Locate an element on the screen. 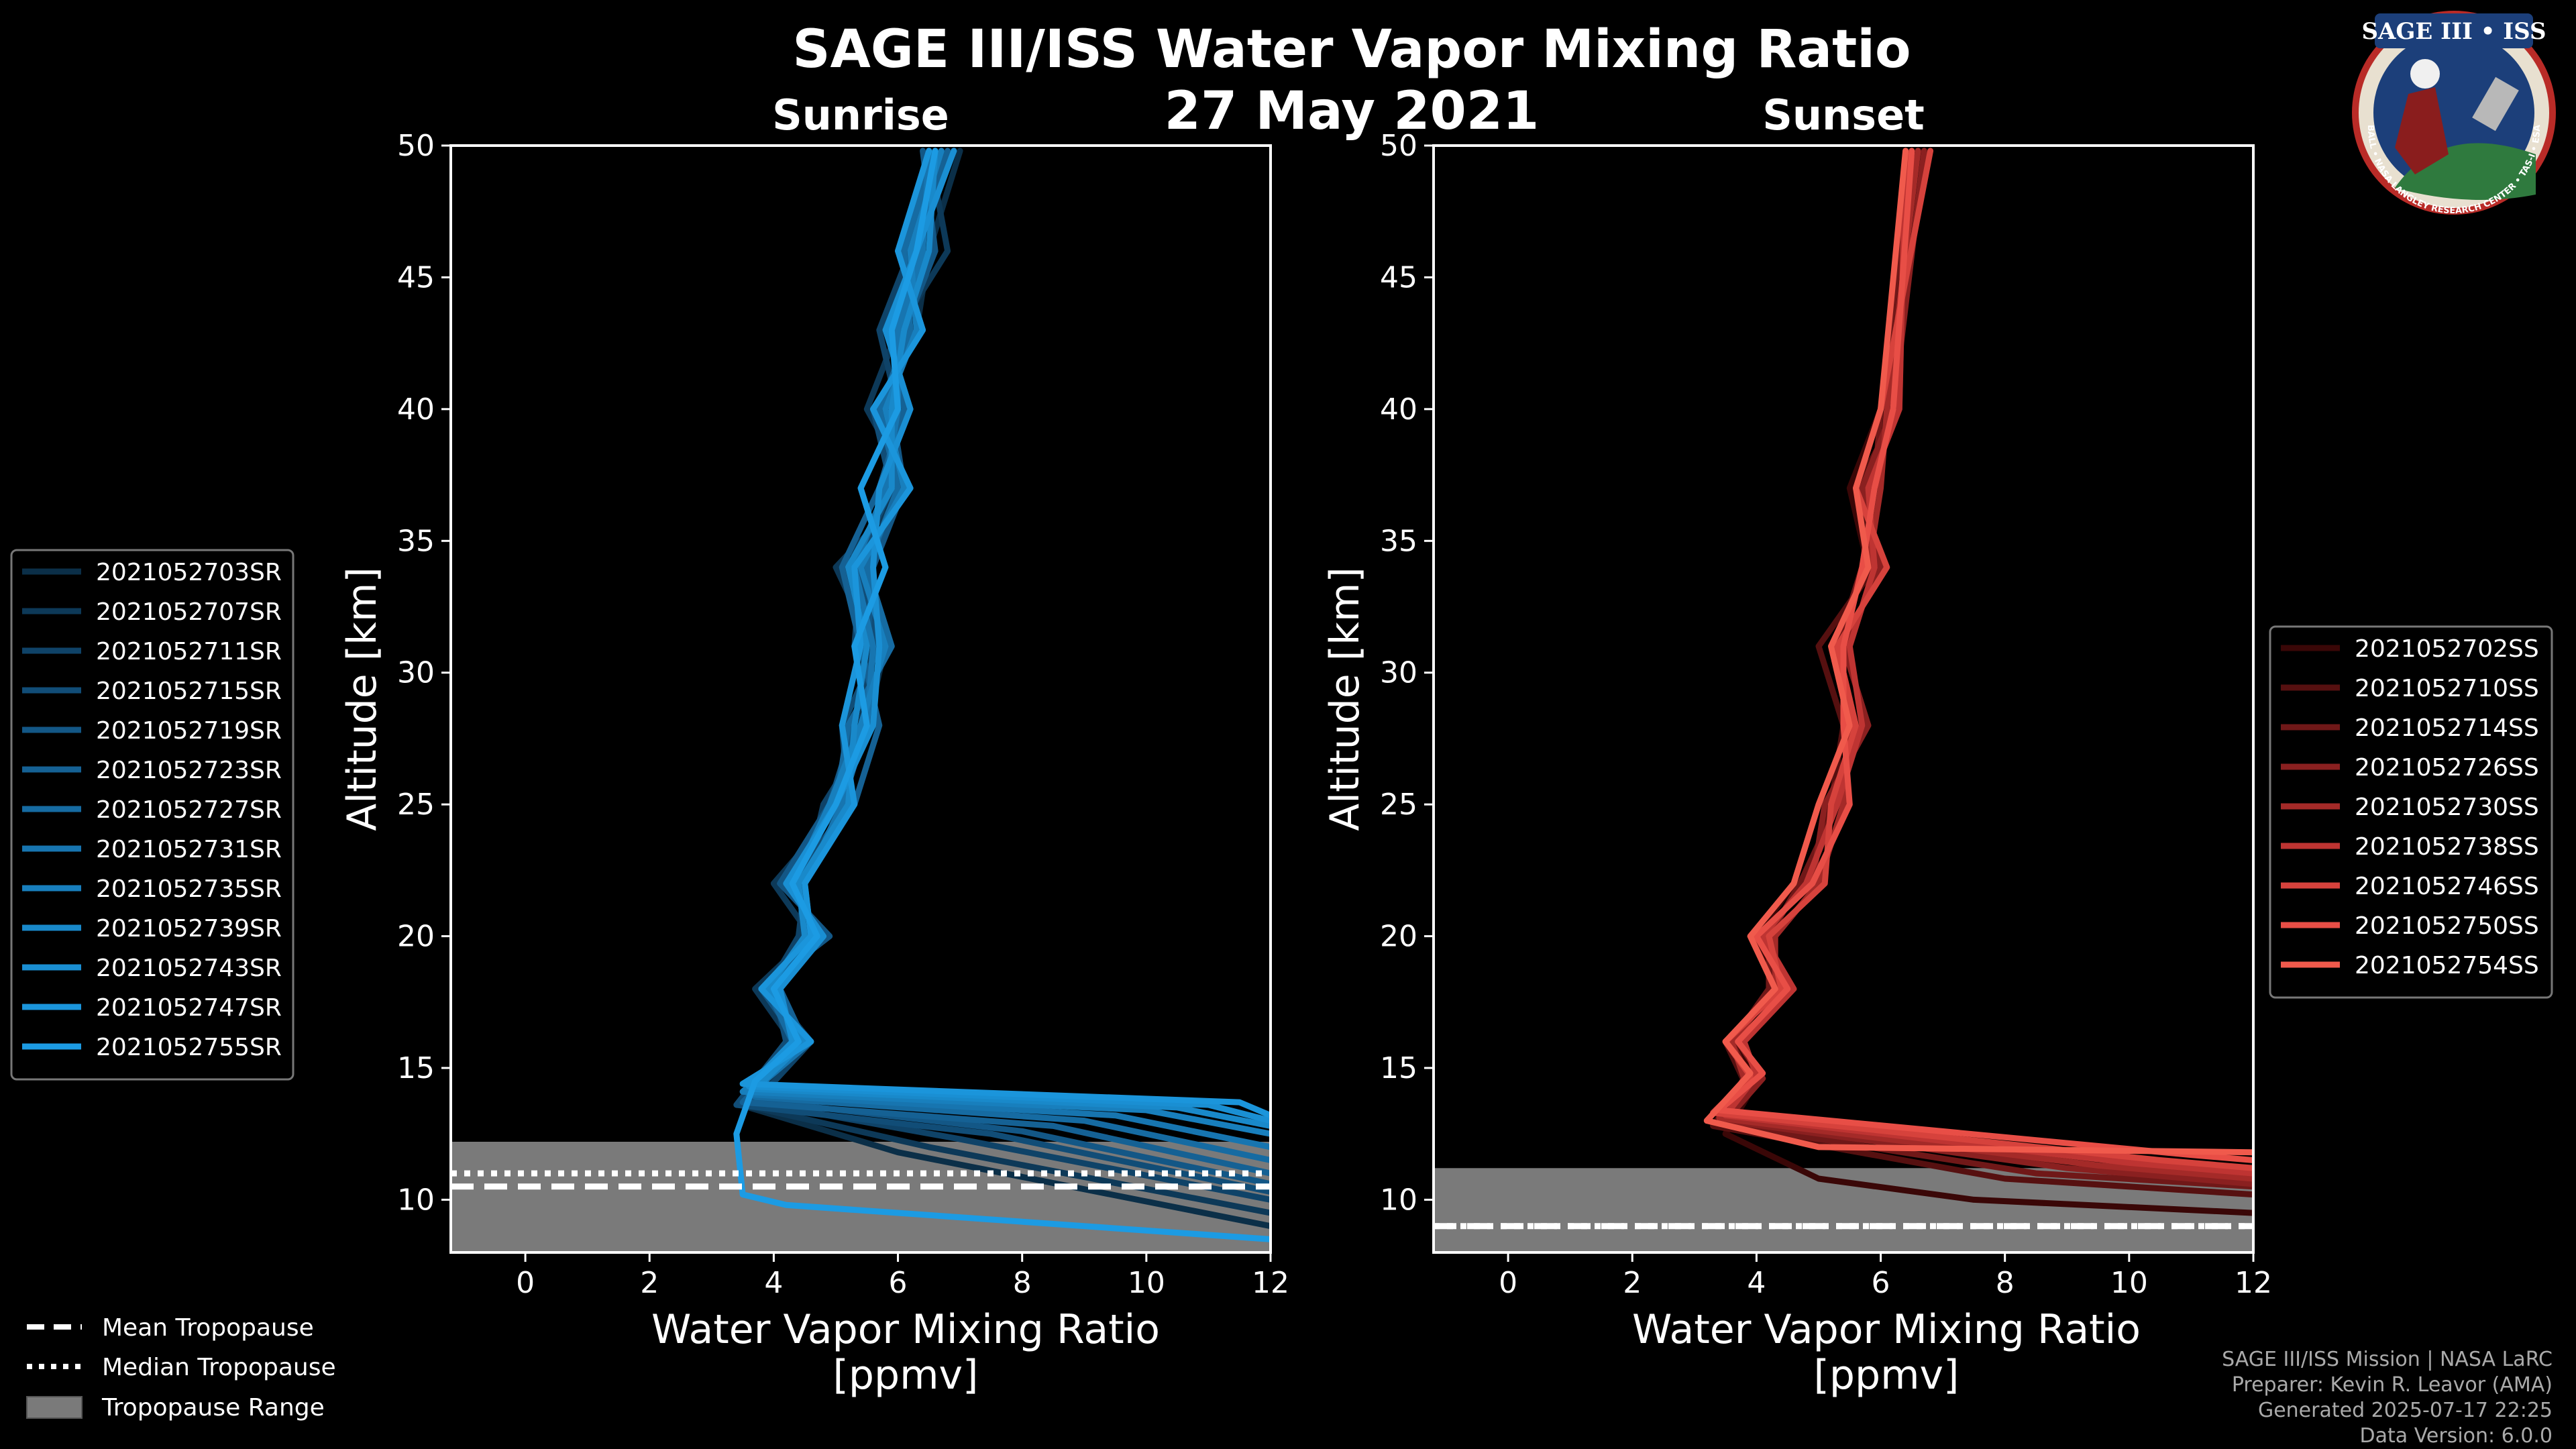 This screenshot has height=1449, width=2576. sunset-y-tick-label: 45 is located at coordinates (1398, 277).